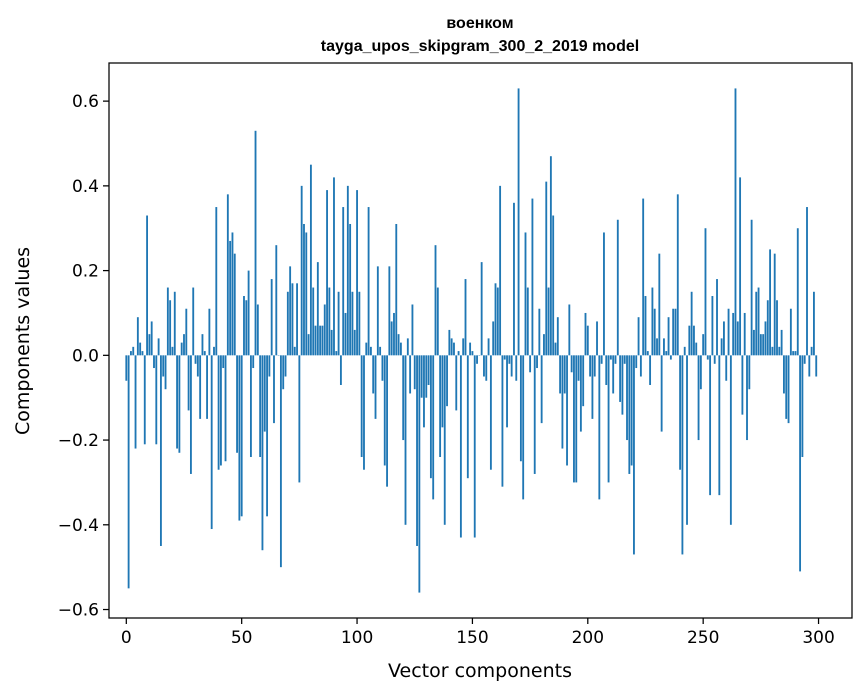  What do you see at coordinates (78, 441) in the screenshot?
I see `y-tick-label: −0.2` at bounding box center [78, 441].